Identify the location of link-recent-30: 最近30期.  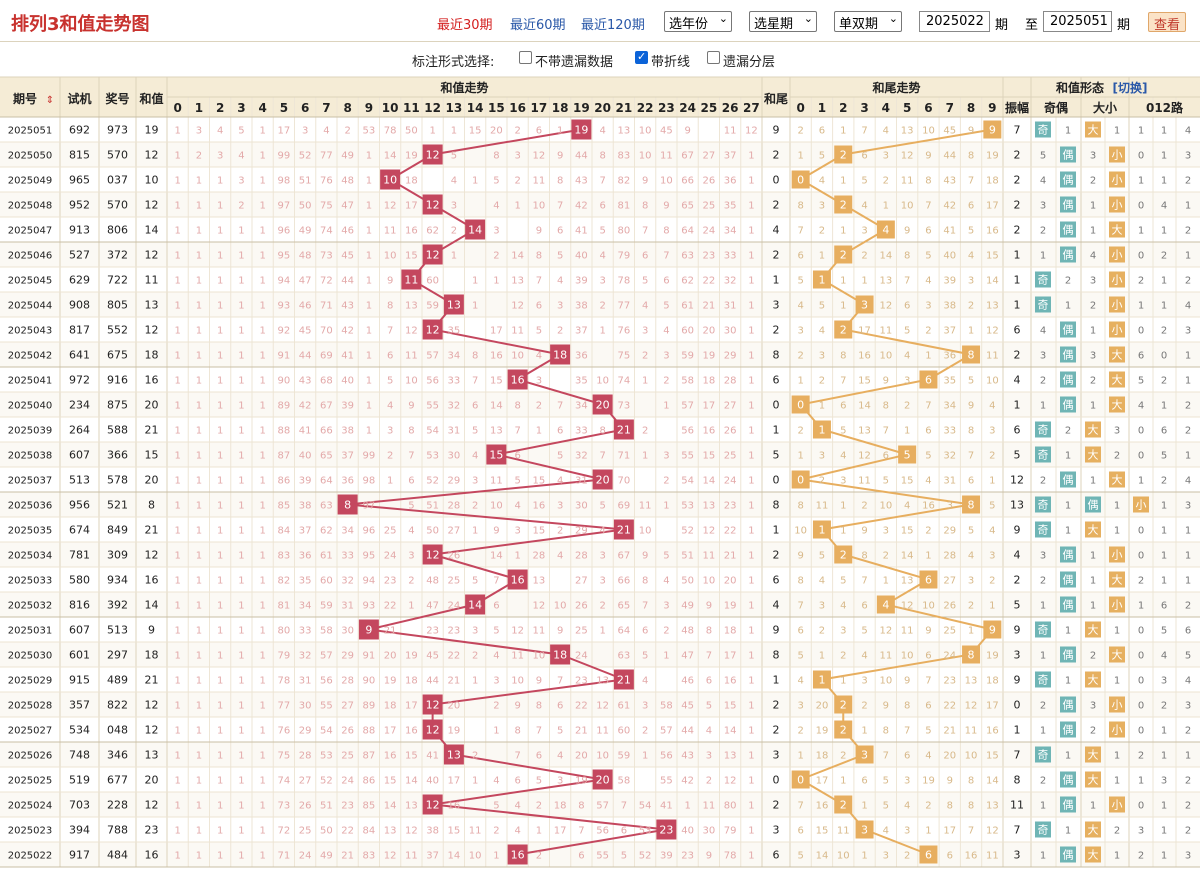
(465, 25).